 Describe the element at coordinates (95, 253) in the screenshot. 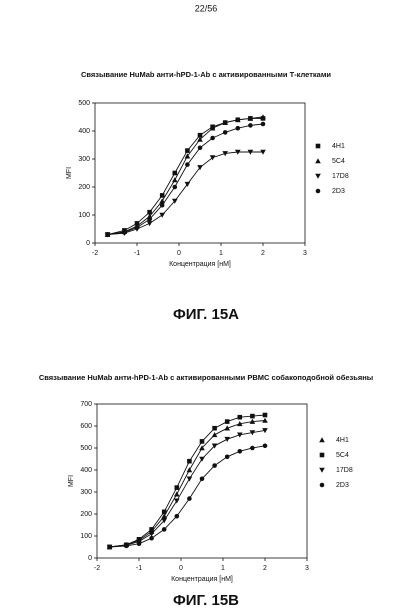

I see `x-tick-label: -2` at that location.